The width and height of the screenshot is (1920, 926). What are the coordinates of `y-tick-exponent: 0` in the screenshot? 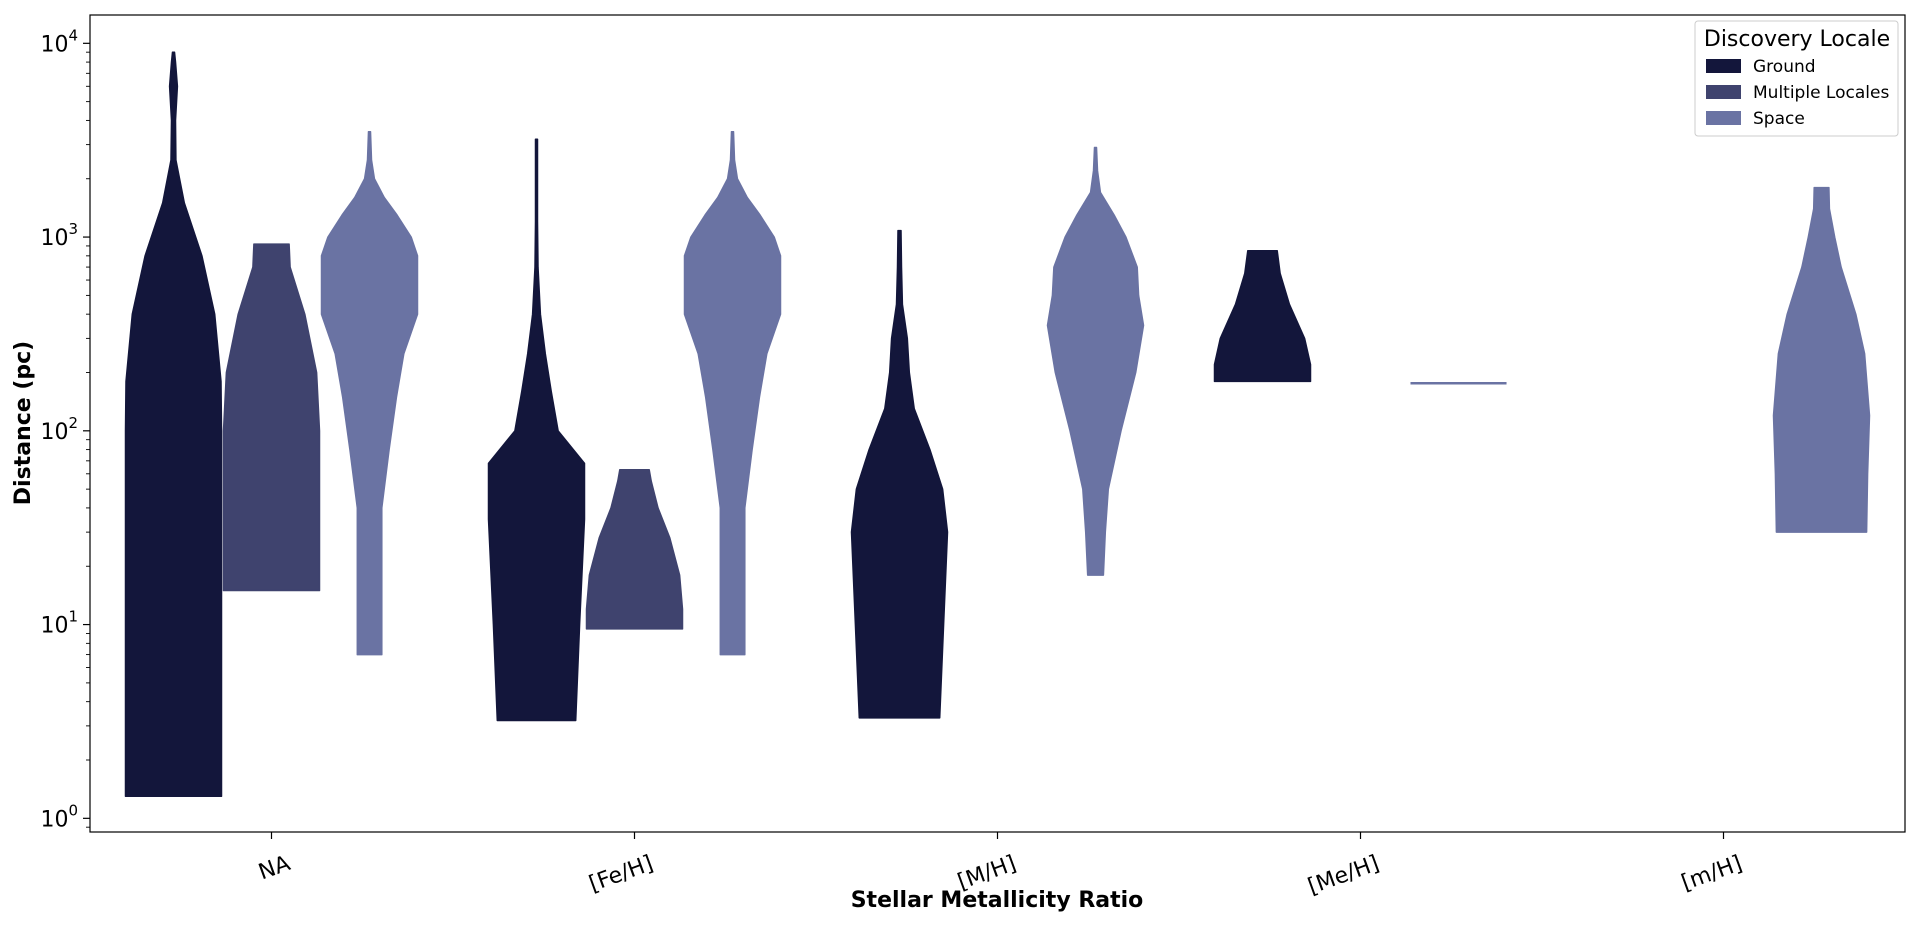 It's located at (73, 810).